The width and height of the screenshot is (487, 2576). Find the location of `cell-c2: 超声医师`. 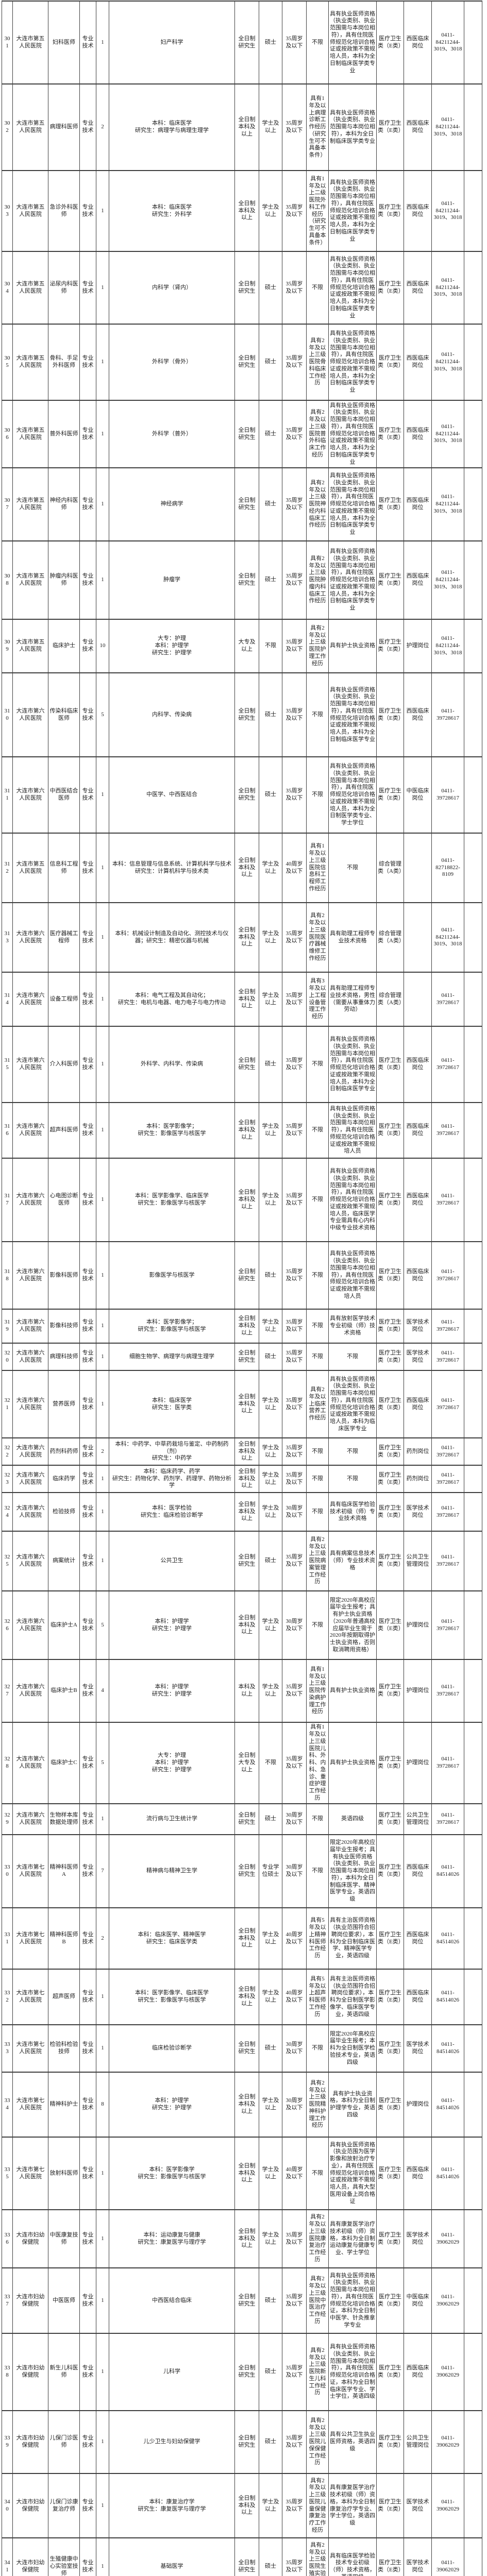

cell-c2: 超声医师 is located at coordinates (64, 1997).